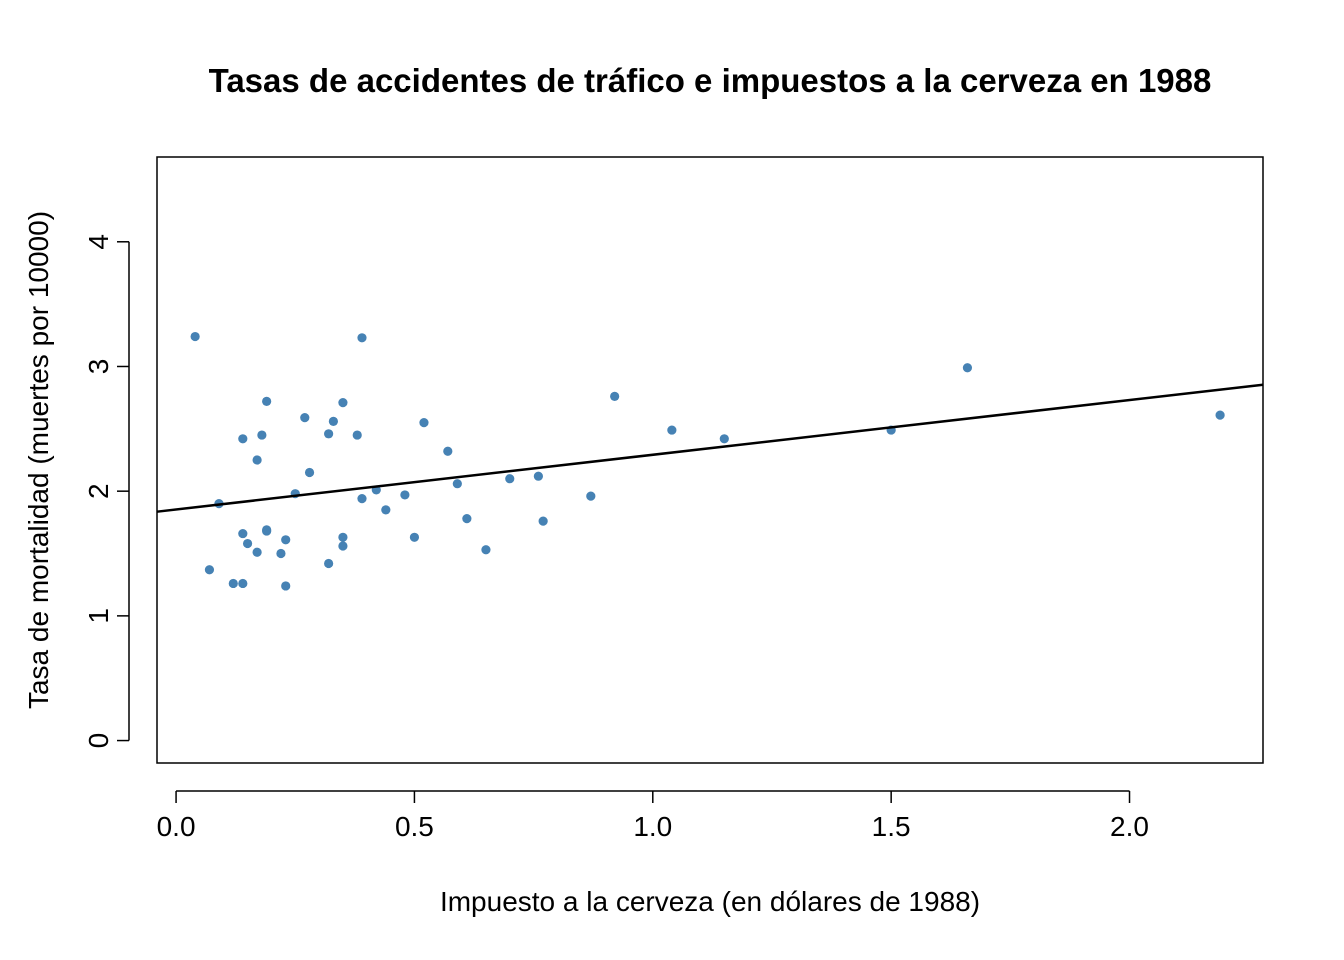 The image size is (1344, 960). I want to click on y-tick-label: 4, so click(98, 242).